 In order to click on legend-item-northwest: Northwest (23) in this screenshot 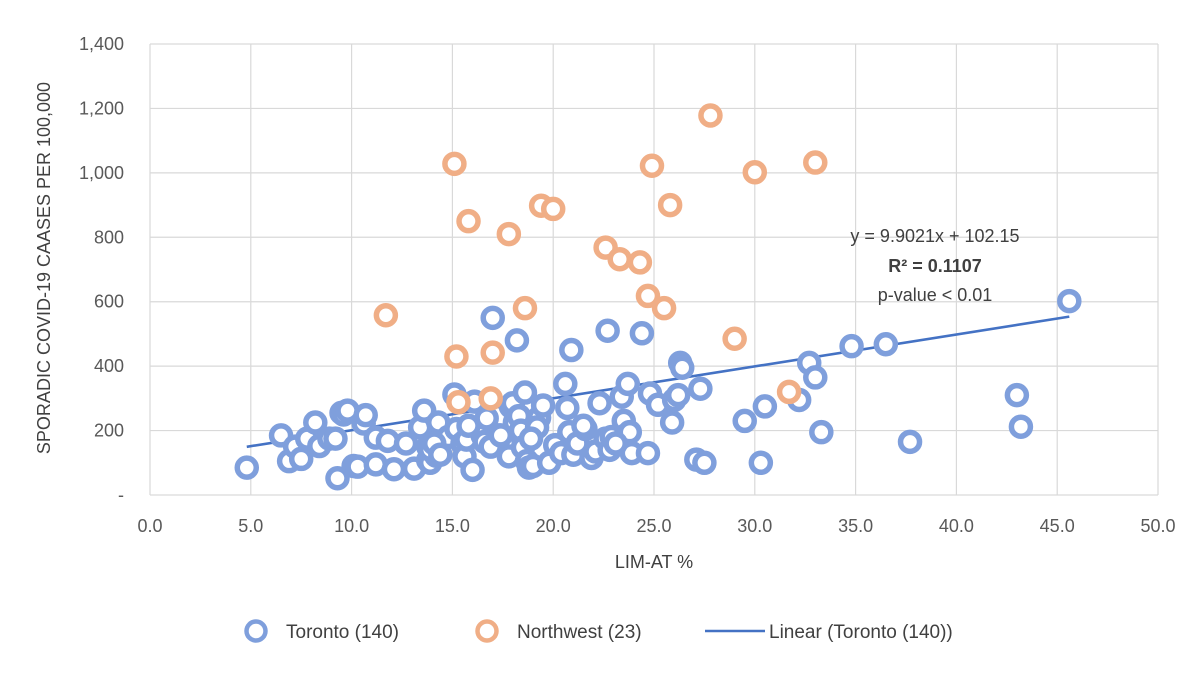, I will do `click(558, 631)`.